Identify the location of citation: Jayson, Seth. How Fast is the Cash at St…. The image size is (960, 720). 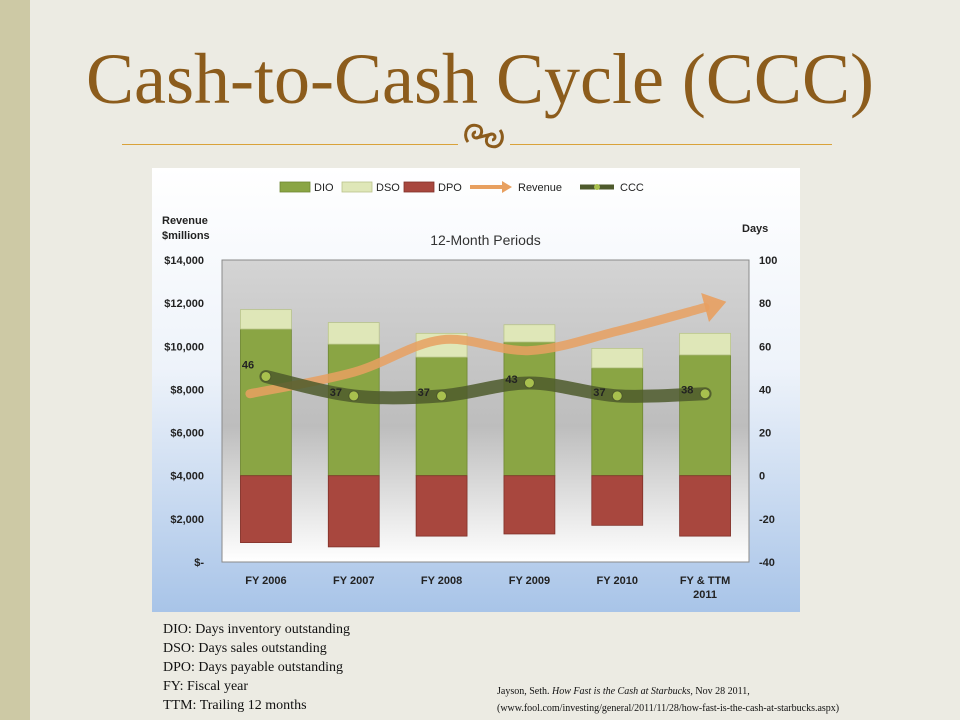
(717, 701).